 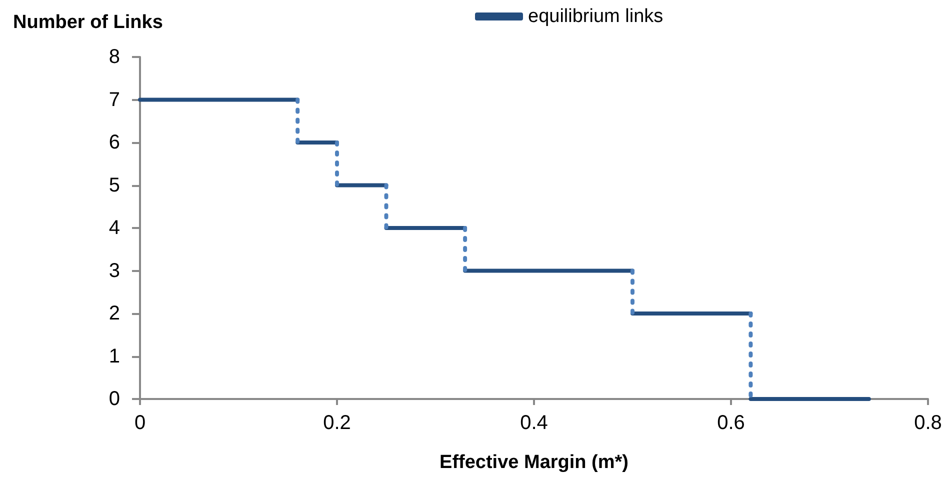 What do you see at coordinates (534, 462) in the screenshot?
I see `x-axis-title: Effective Margin (m*)` at bounding box center [534, 462].